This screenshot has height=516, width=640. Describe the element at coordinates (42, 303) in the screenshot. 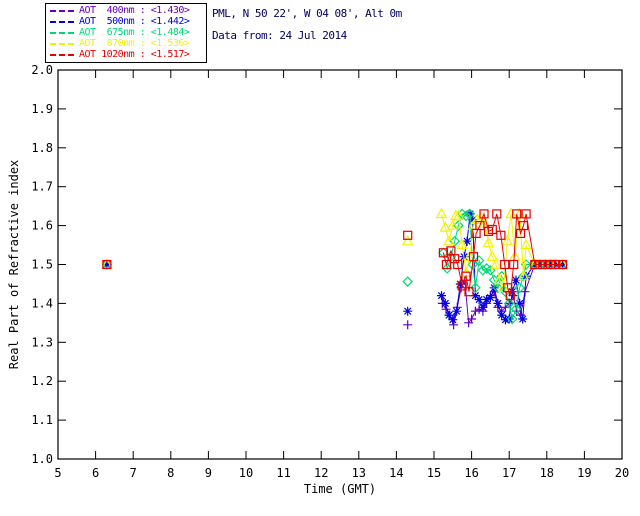

I see `y-tick-label: 1.4` at that location.